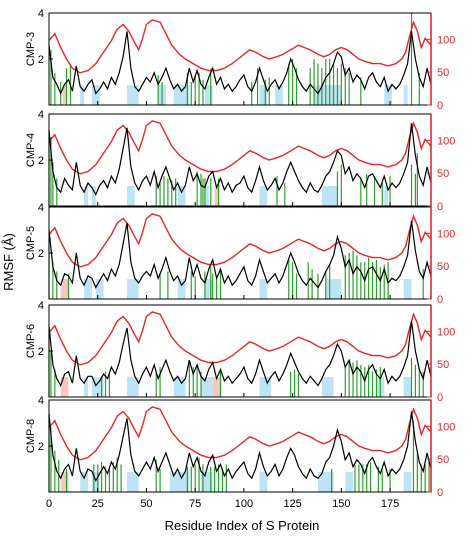 The image size is (474, 541). Describe the element at coordinates (8, 262) in the screenshot. I see `y-axis-label: RMSF (Å)` at that location.